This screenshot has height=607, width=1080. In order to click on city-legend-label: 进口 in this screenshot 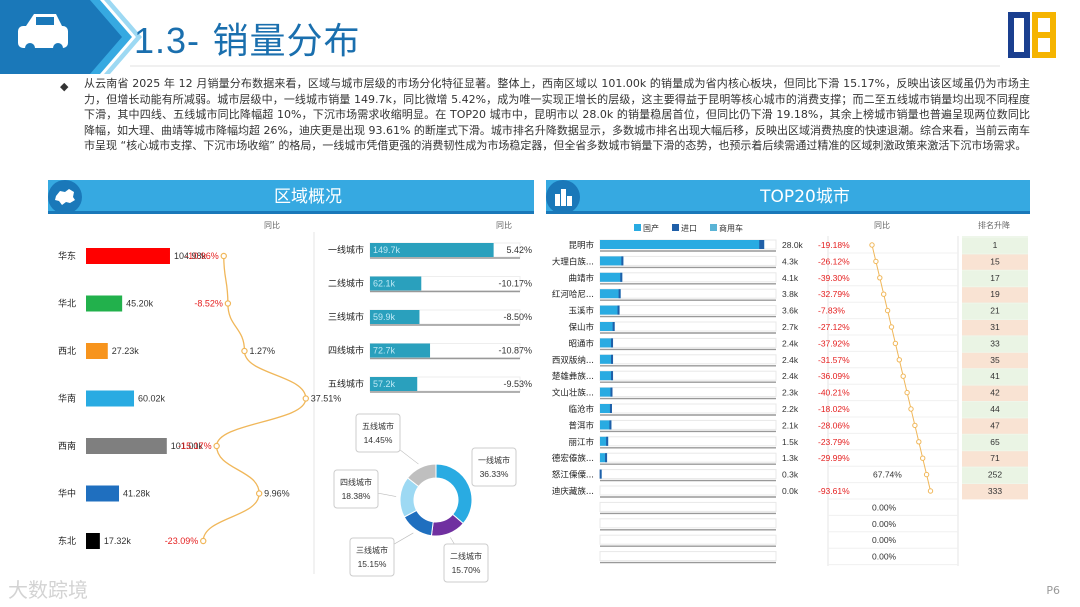, I will do `click(689, 228)`.